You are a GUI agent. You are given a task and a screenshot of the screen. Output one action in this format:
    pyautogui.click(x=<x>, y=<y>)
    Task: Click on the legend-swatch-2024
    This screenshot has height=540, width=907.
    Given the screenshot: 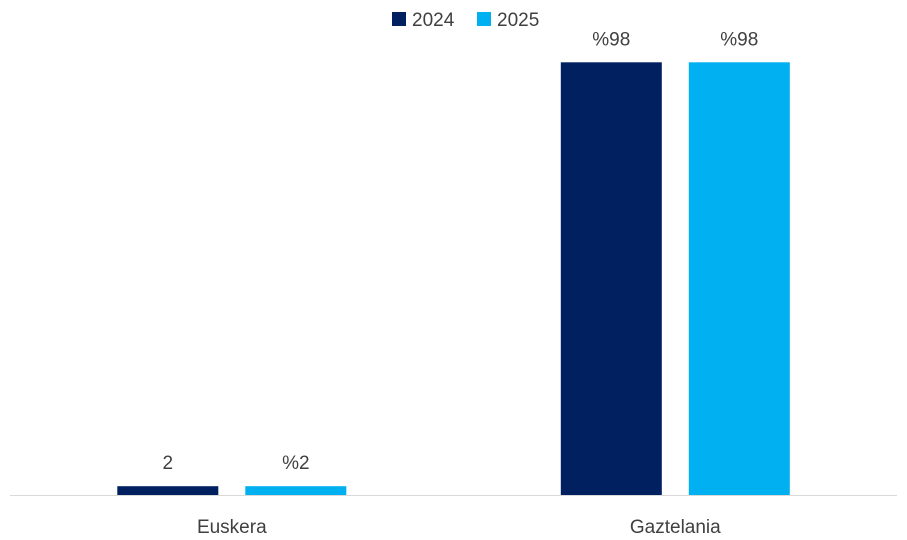 What is the action you would take?
    pyautogui.click(x=399, y=19)
    